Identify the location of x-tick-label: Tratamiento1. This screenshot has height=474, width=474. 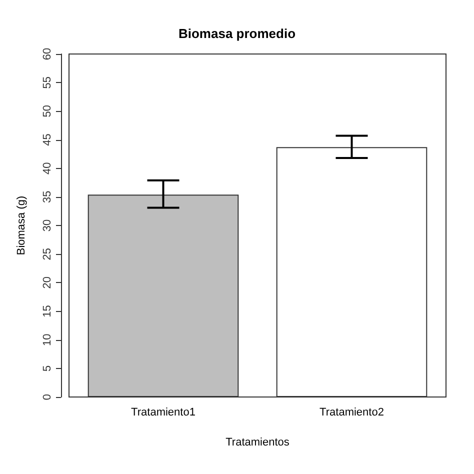
(163, 412).